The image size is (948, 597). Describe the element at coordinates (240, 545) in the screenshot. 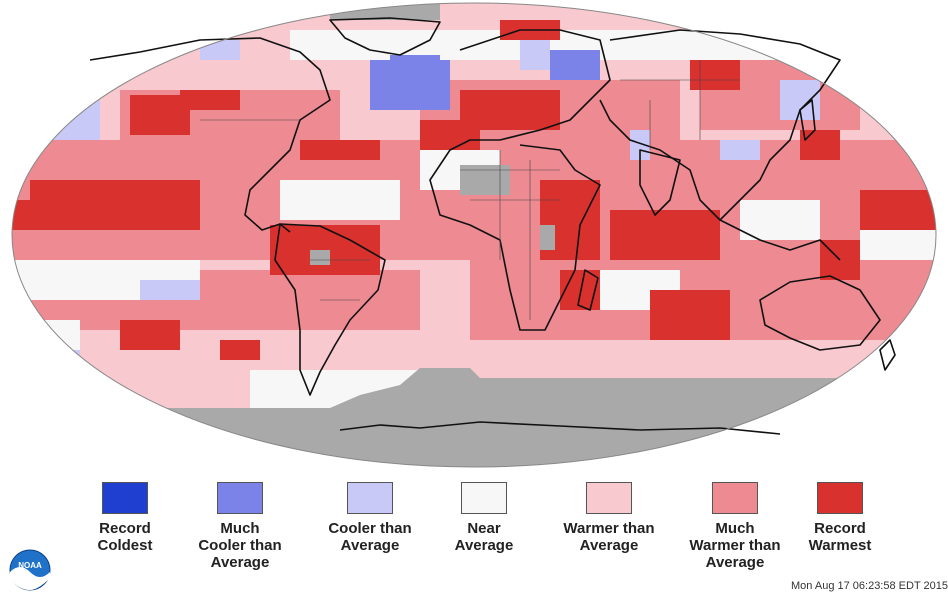

I see `legend-label: Much Cooler than Average` at that location.